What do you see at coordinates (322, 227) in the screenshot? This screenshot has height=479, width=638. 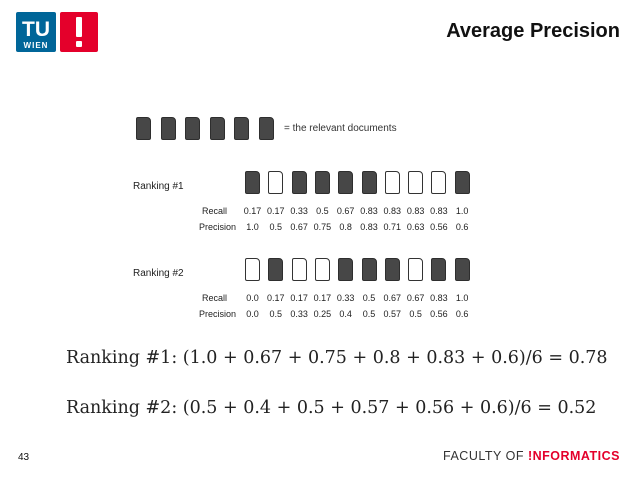 I see `precision-value: 0.75` at bounding box center [322, 227].